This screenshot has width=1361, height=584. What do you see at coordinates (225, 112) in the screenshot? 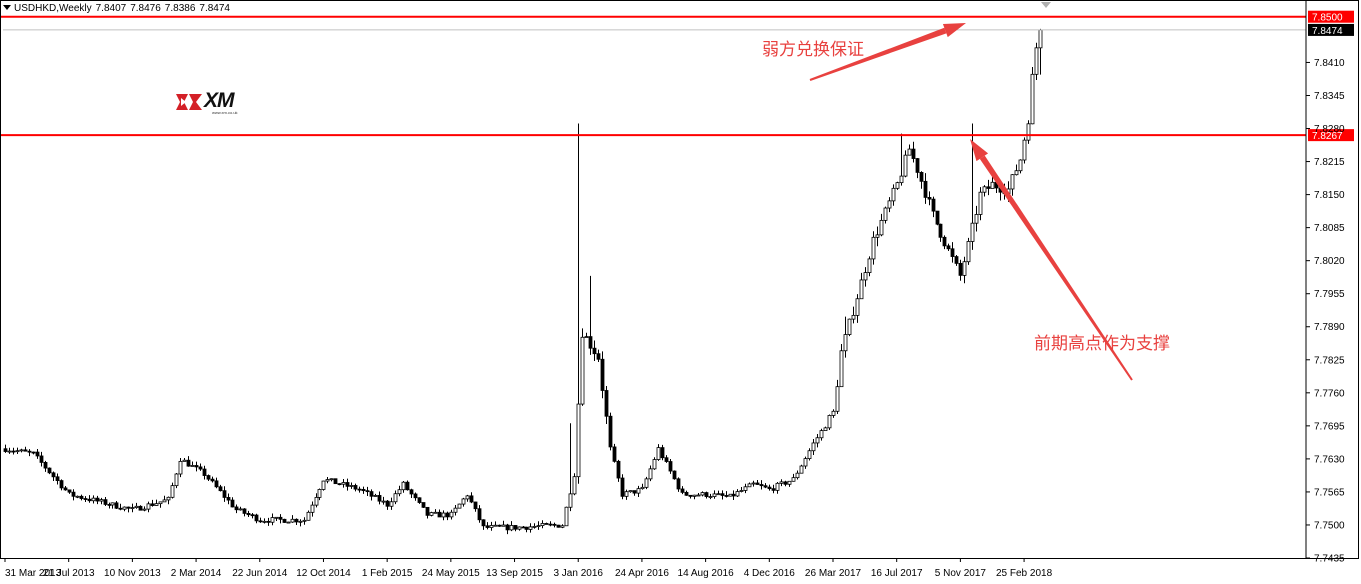
I see `logo-site: www.xm.co.uk` at bounding box center [225, 112].